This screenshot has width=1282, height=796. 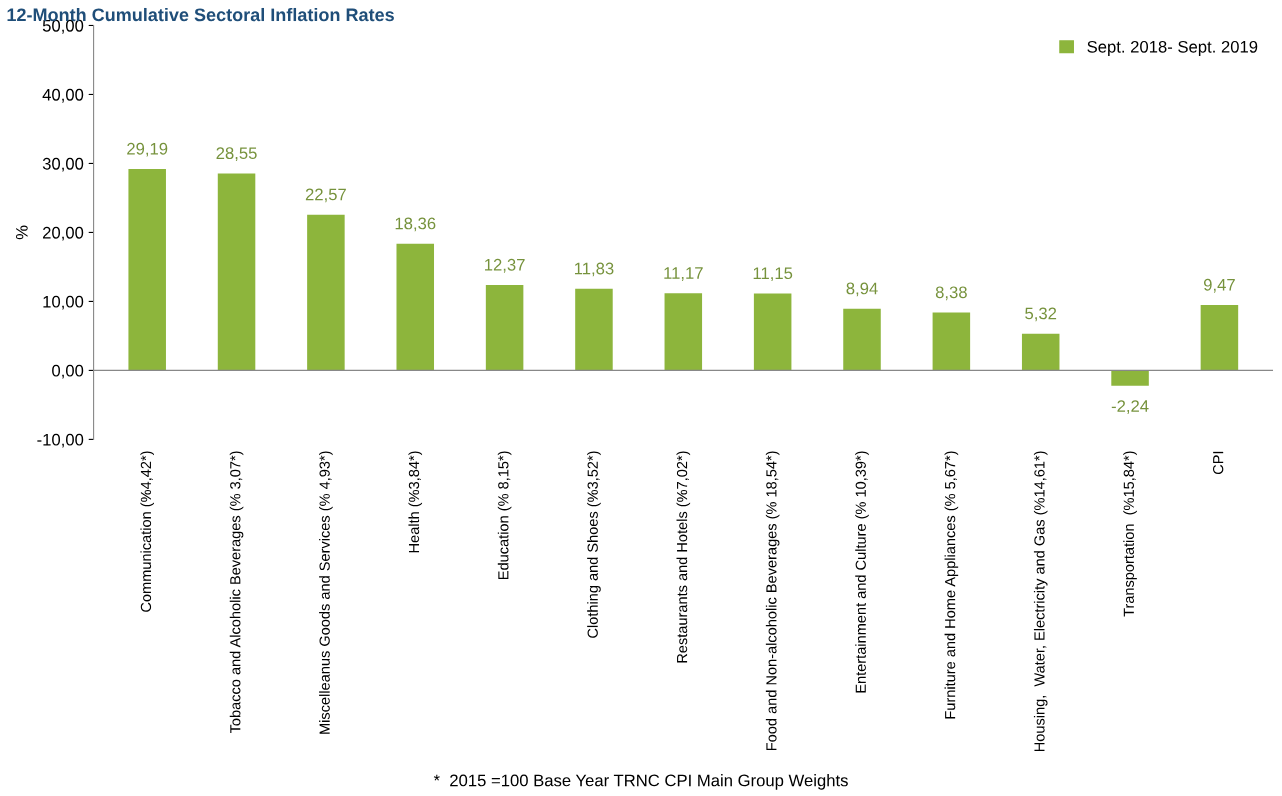 What do you see at coordinates (1040, 601) in the screenshot?
I see `x-tick-label: Housing, Water, Electricity and Gas (%14,61*)` at bounding box center [1040, 601].